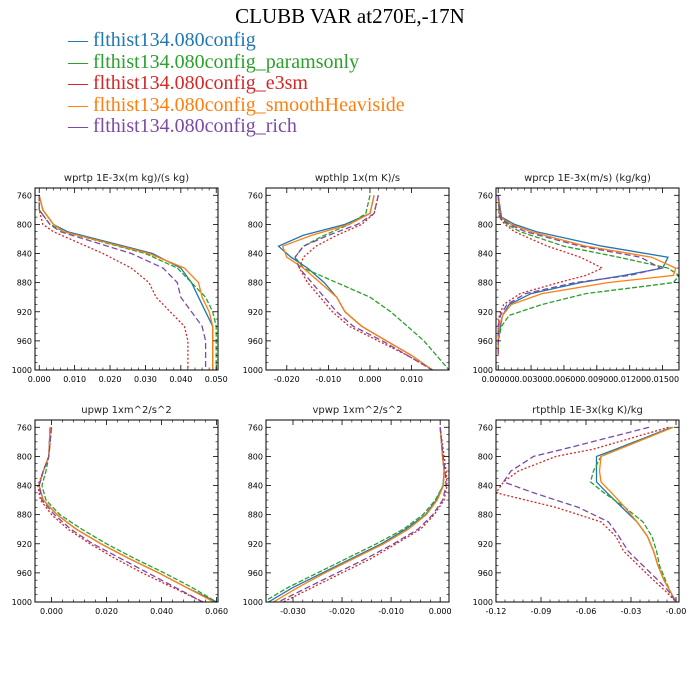  What do you see at coordinates (496, 611) in the screenshot?
I see `x-tick-label: -0.12` at bounding box center [496, 611].